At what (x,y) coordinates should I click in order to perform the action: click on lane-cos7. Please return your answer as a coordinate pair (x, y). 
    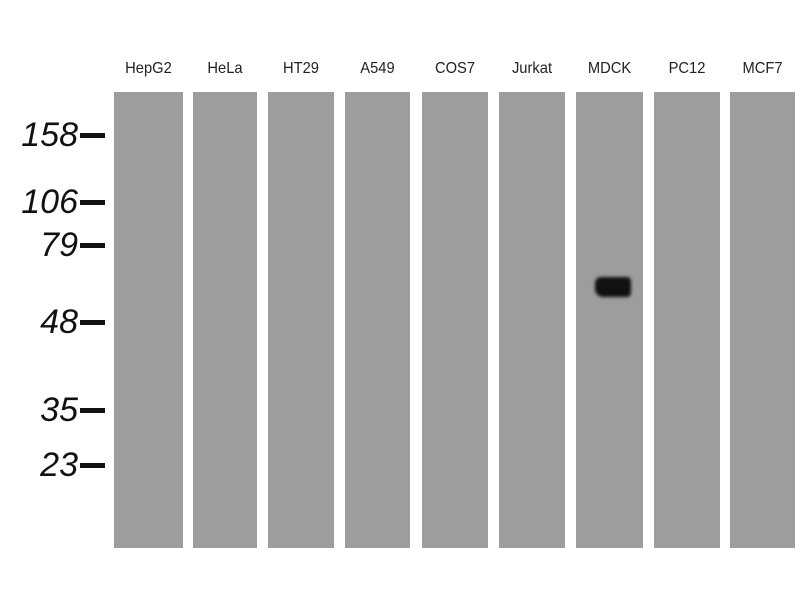
    Looking at the image, I should click on (455, 320).